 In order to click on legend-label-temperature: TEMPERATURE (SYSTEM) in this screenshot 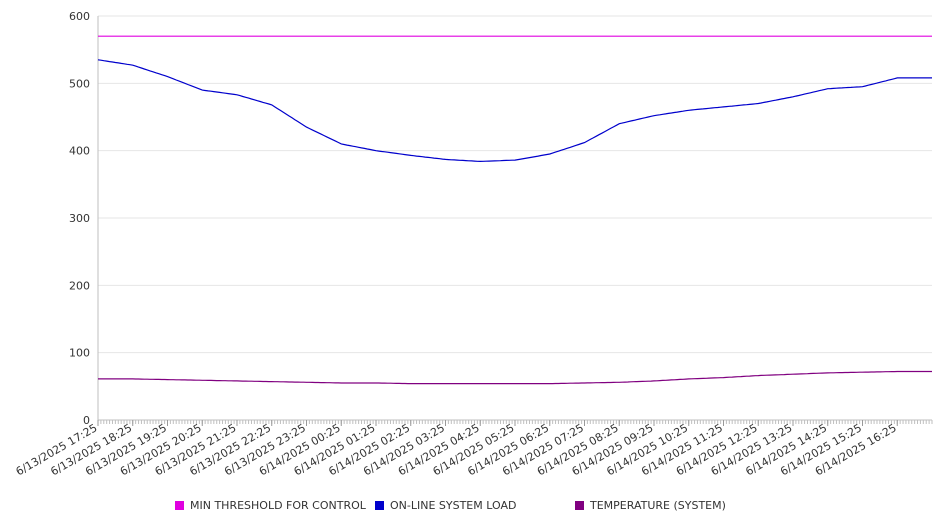, I will do `click(658, 505)`.